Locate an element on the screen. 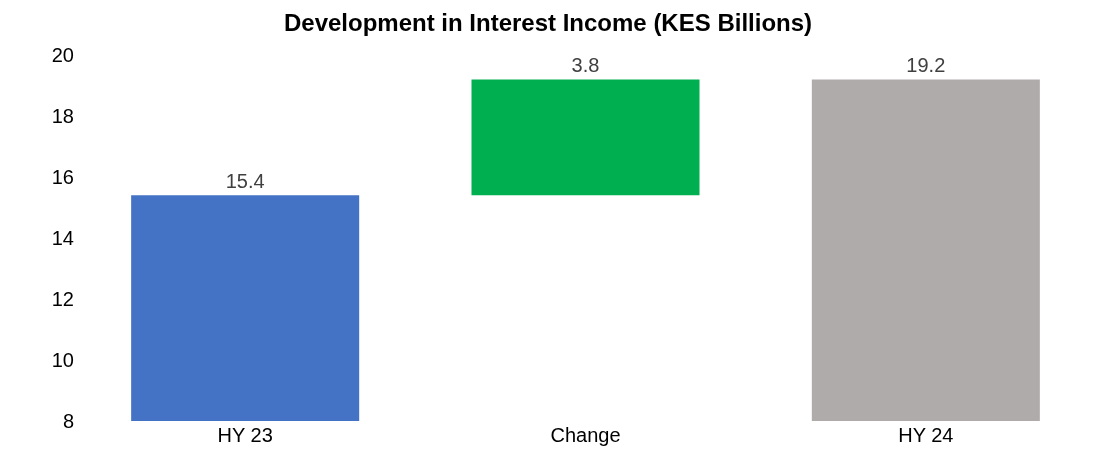 The height and width of the screenshot is (461, 1096). y-tick-label: 12 is located at coordinates (62, 299).